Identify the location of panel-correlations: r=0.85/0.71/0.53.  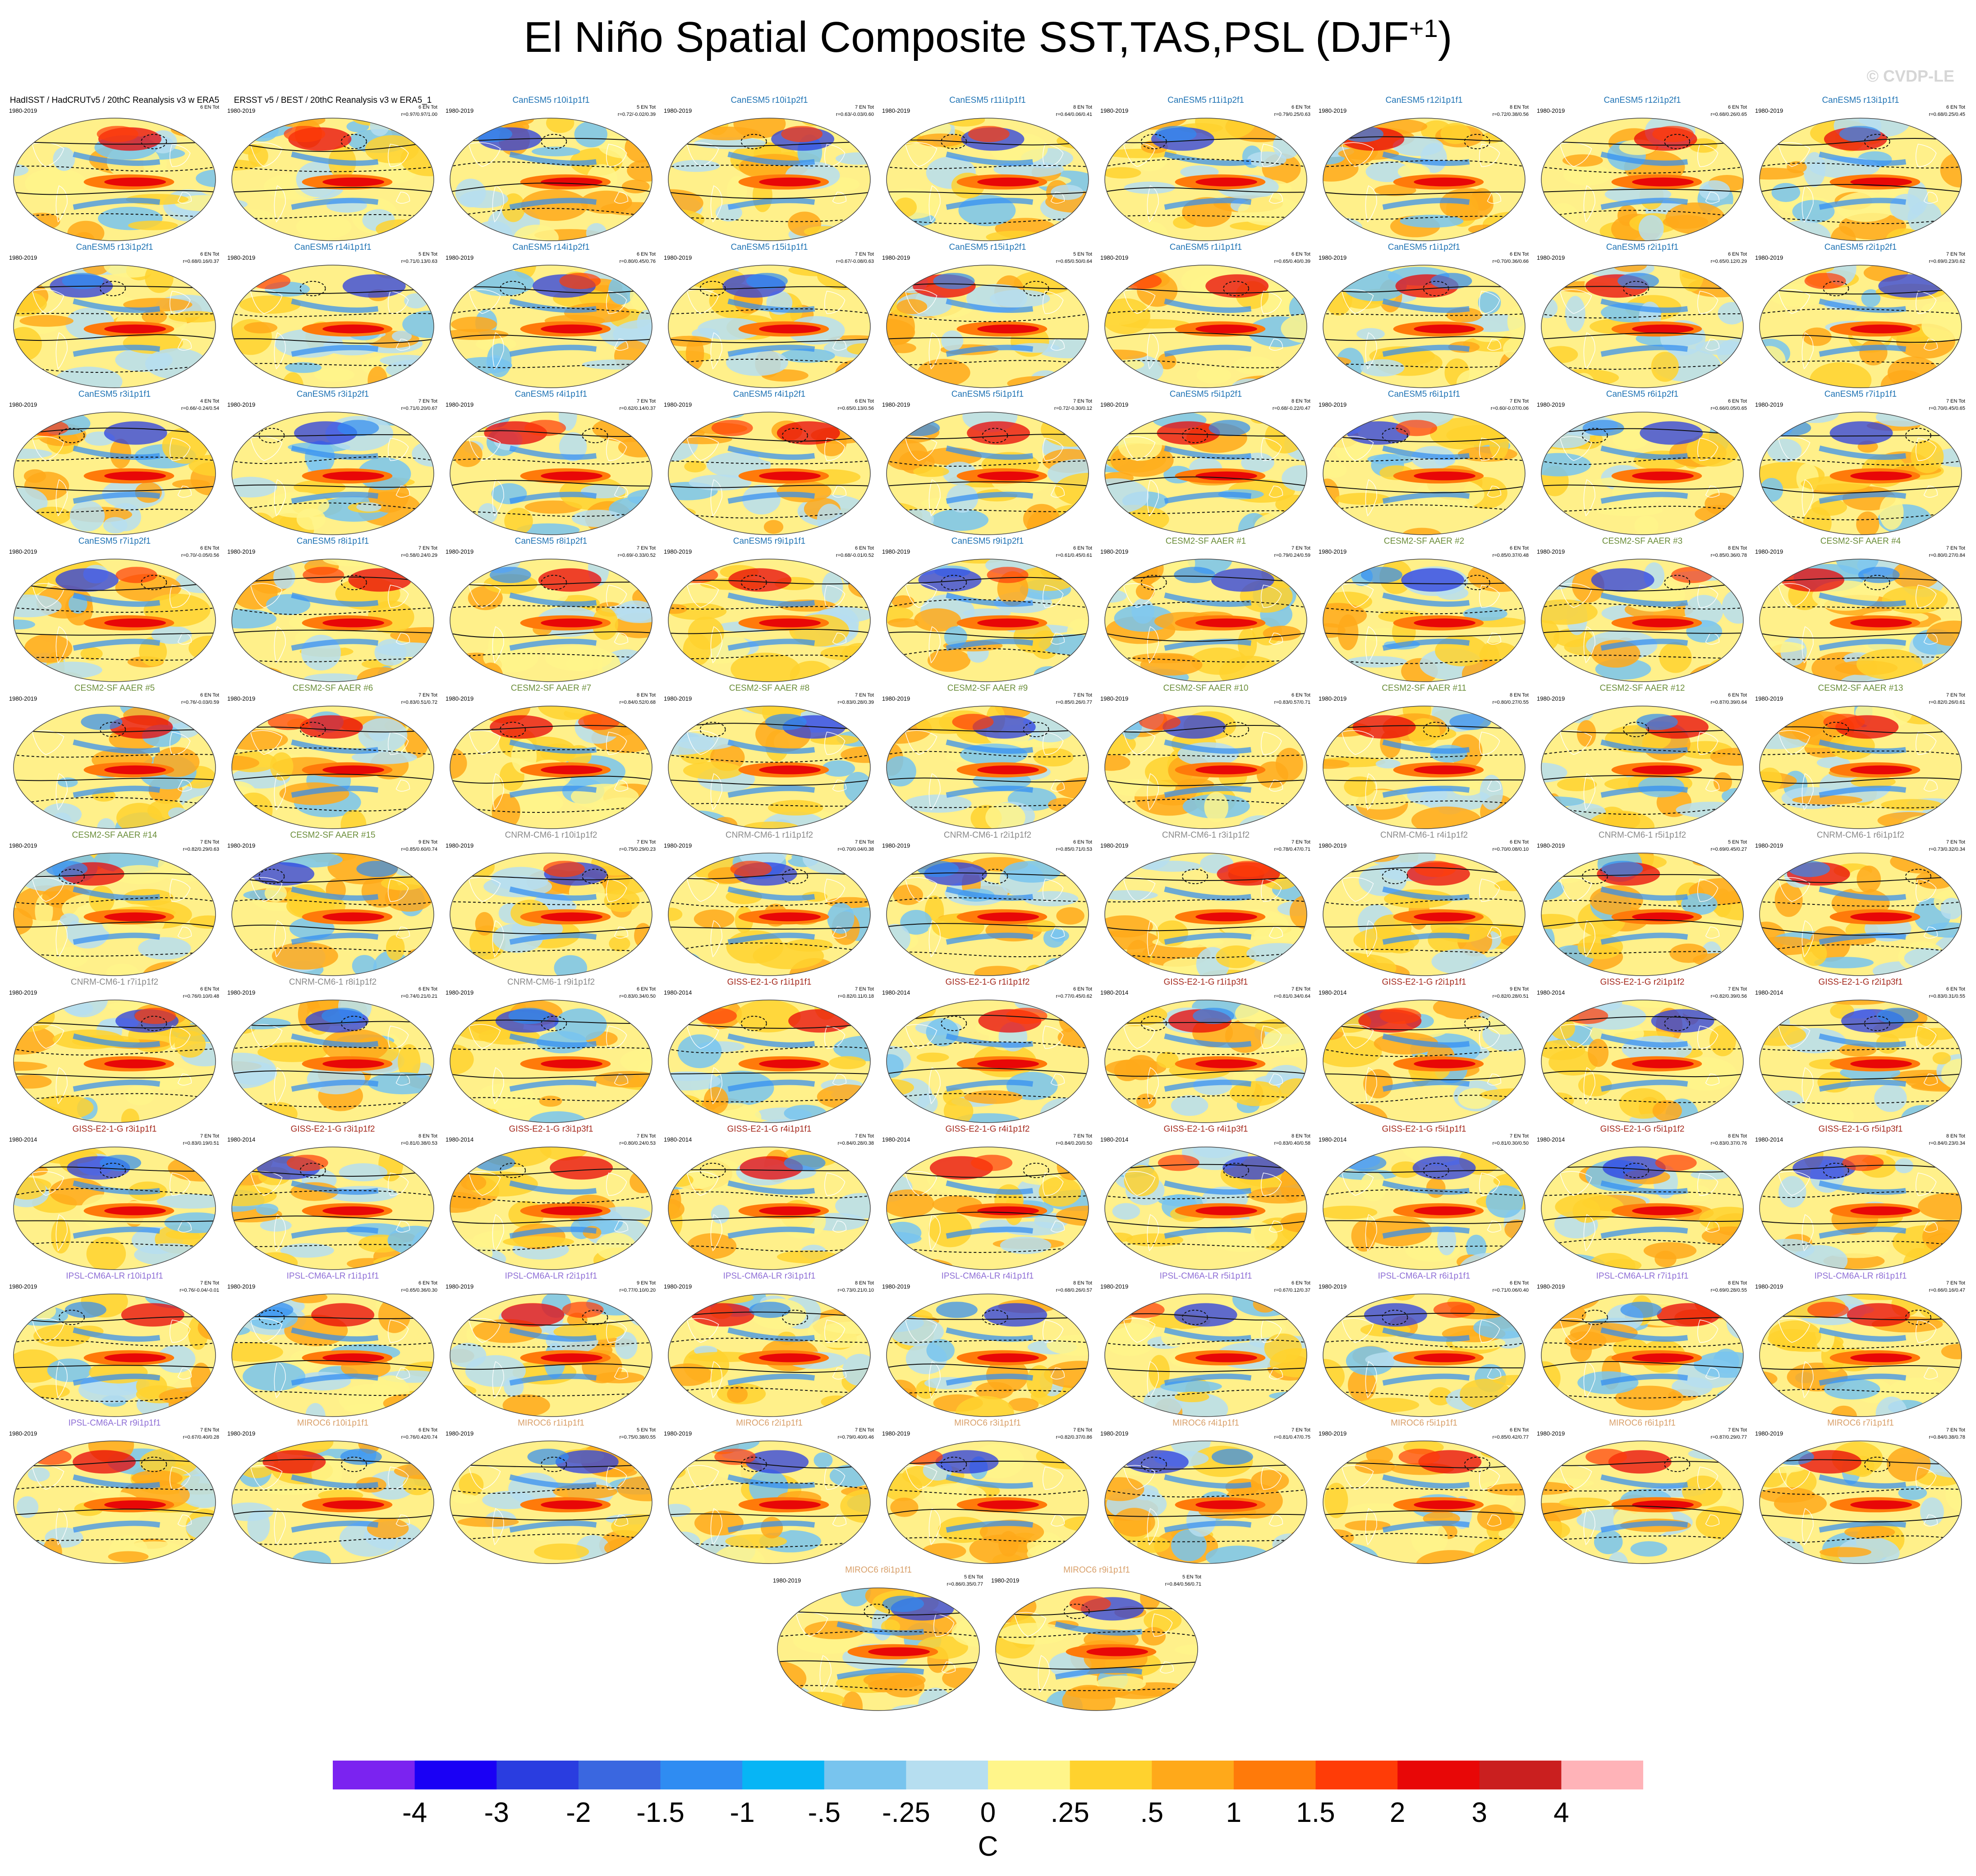
(1074, 849).